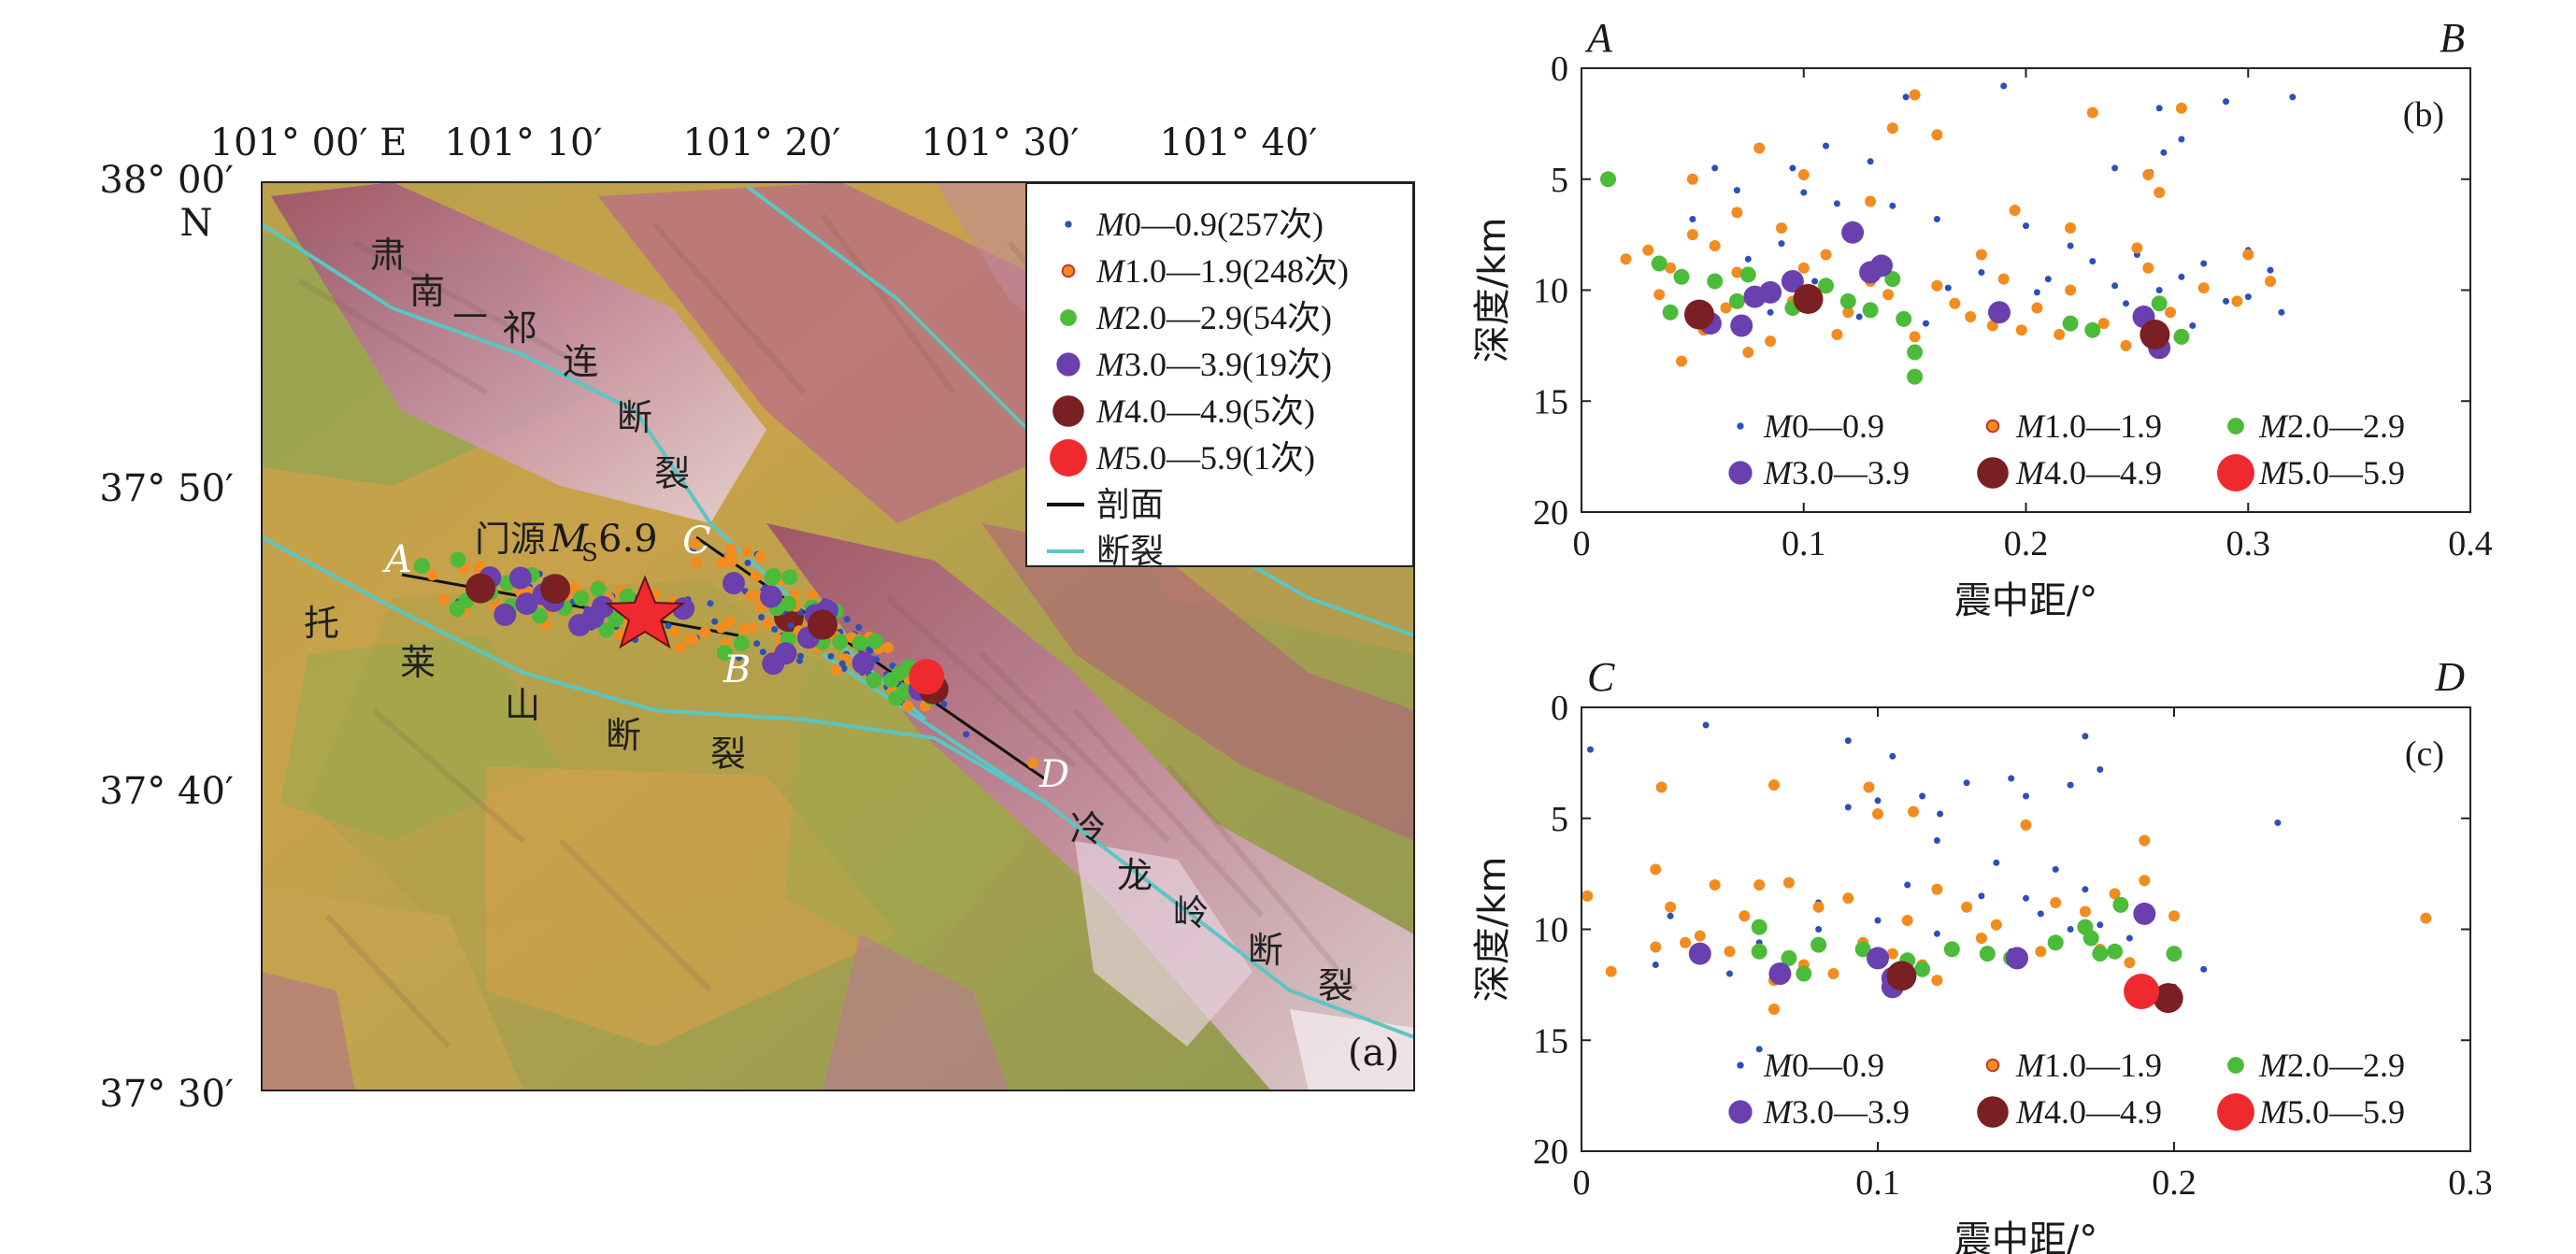  I want to click on profile-label-b: B, so click(737, 669).